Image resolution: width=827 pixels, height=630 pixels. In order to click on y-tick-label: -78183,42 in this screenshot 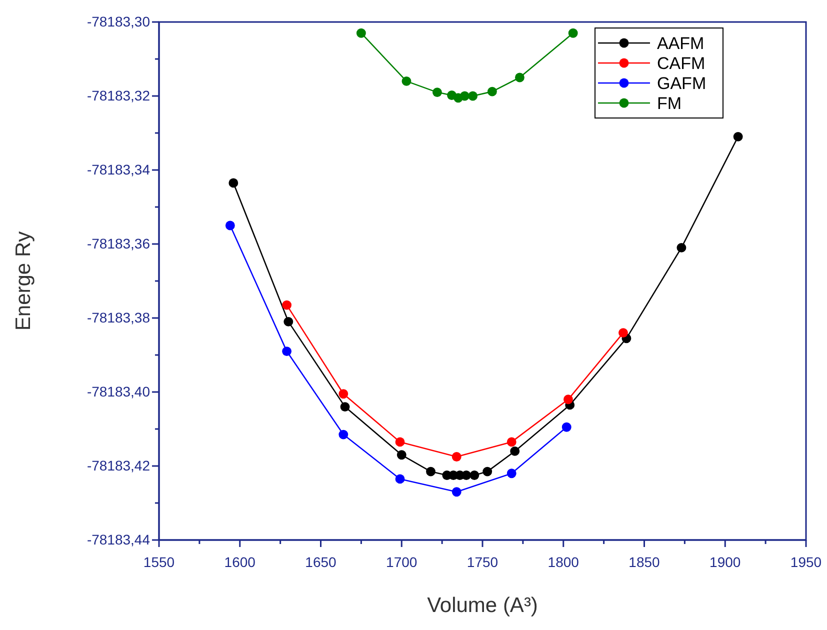, I will do `click(118, 465)`.